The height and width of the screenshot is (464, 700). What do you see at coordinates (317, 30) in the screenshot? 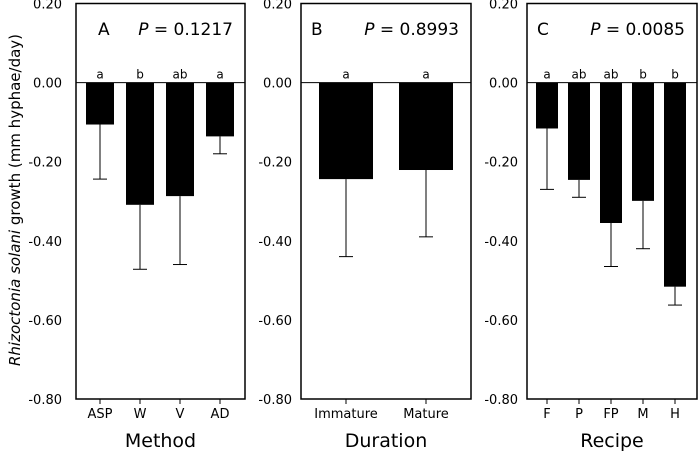
I see `panel-label: B` at bounding box center [317, 30].